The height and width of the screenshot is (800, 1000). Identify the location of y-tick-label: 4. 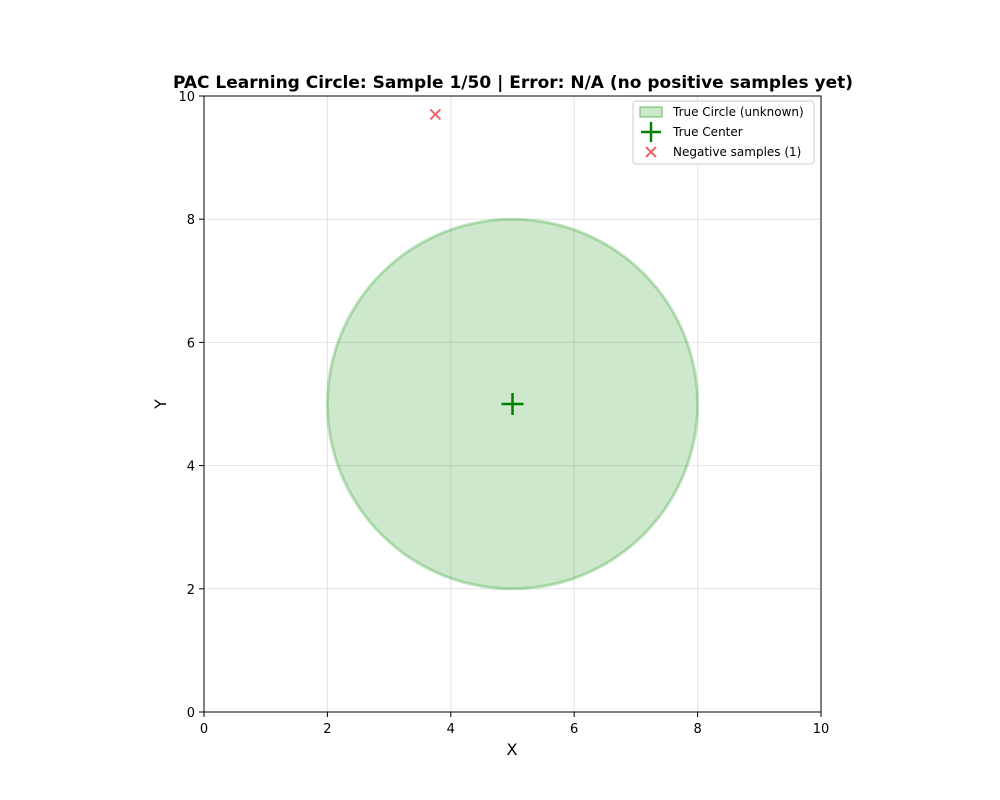
(191, 467).